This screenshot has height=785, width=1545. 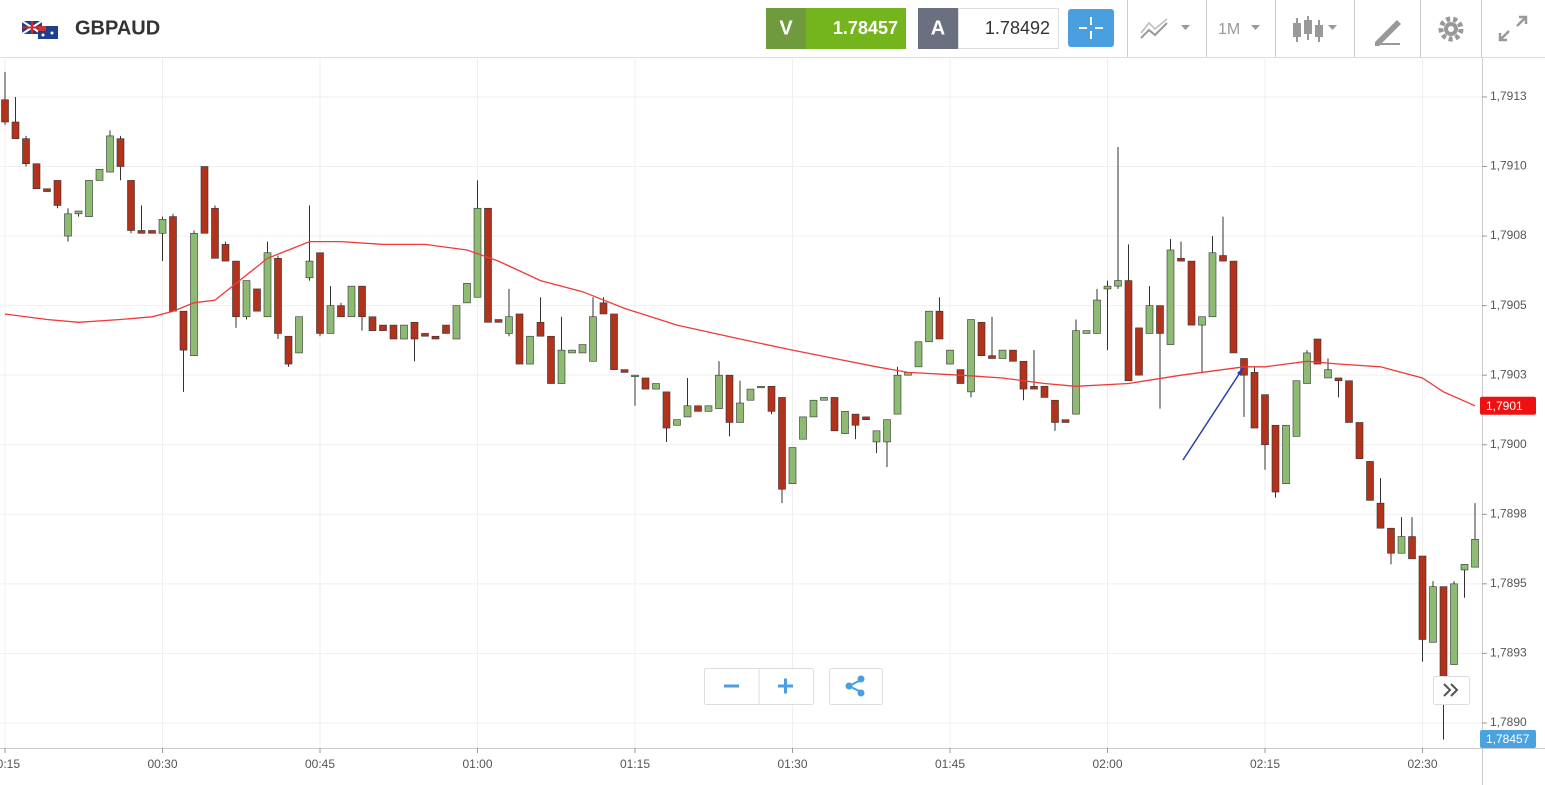 I want to click on buy-label: A, so click(x=938, y=28).